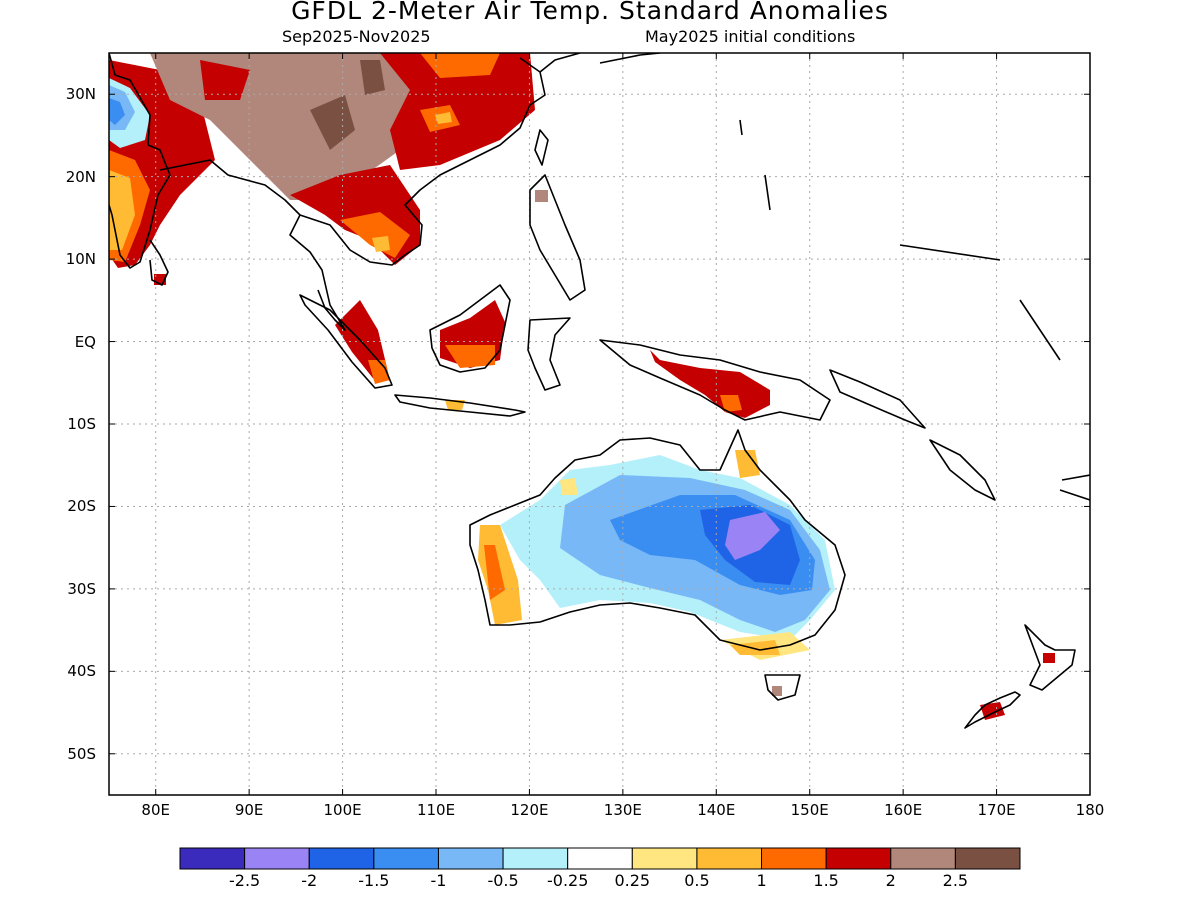 Image resolution: width=1200 pixels, height=900 pixels. Describe the element at coordinates (890, 880) in the screenshot. I see `colorbar-label: 2` at that location.